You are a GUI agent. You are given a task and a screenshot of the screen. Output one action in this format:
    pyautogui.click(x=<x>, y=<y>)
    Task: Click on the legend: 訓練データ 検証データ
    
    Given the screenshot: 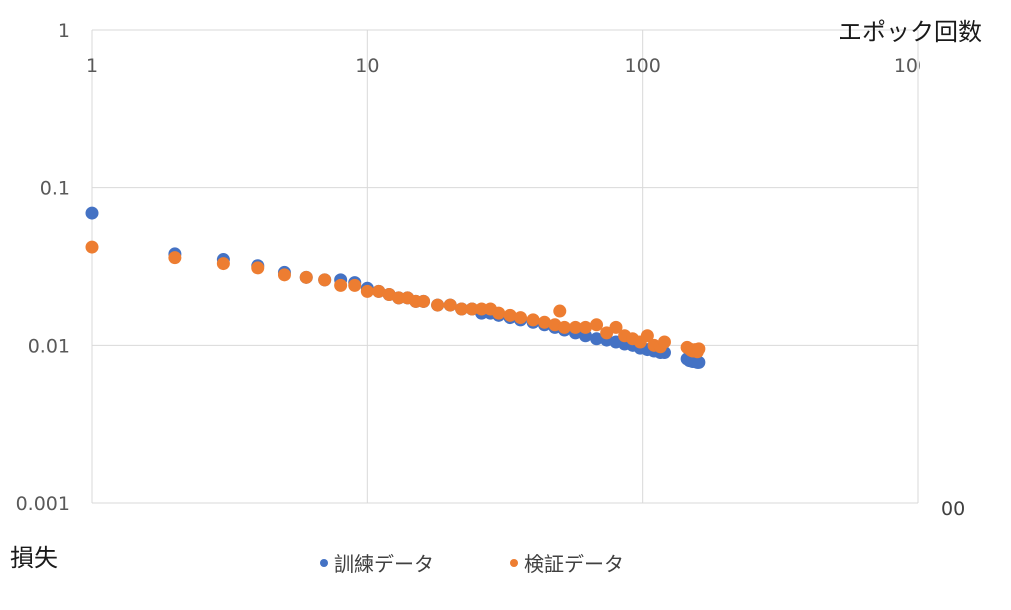 What is the action you would take?
    pyautogui.click(x=472, y=562)
    